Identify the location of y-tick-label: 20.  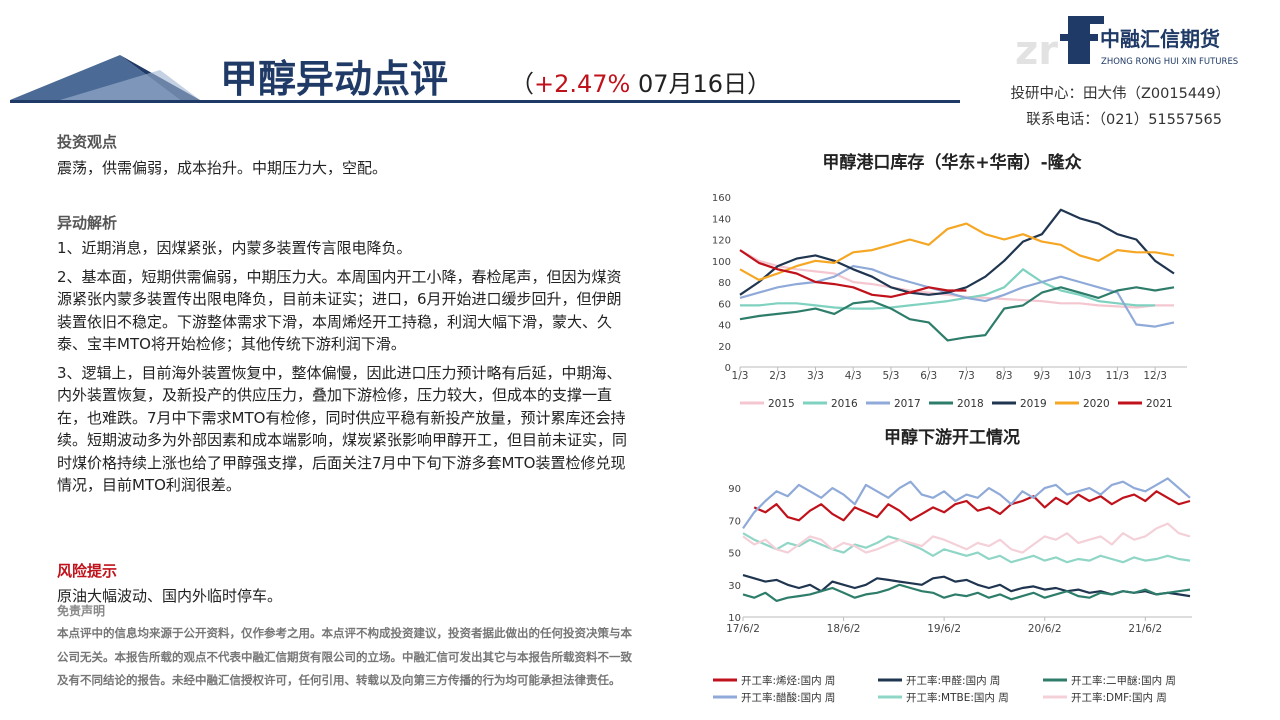
(724, 347).